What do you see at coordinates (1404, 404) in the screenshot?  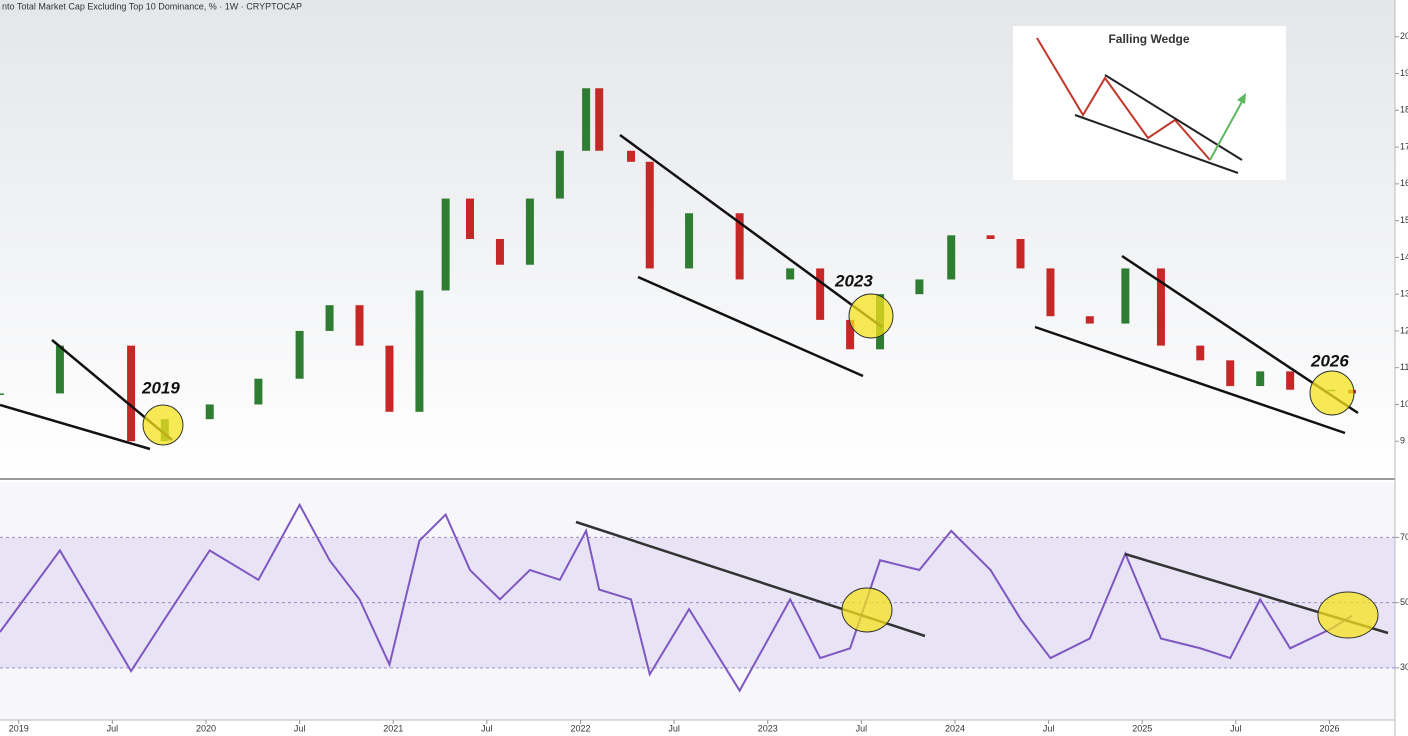 I see `y-tick-label: 10` at bounding box center [1404, 404].